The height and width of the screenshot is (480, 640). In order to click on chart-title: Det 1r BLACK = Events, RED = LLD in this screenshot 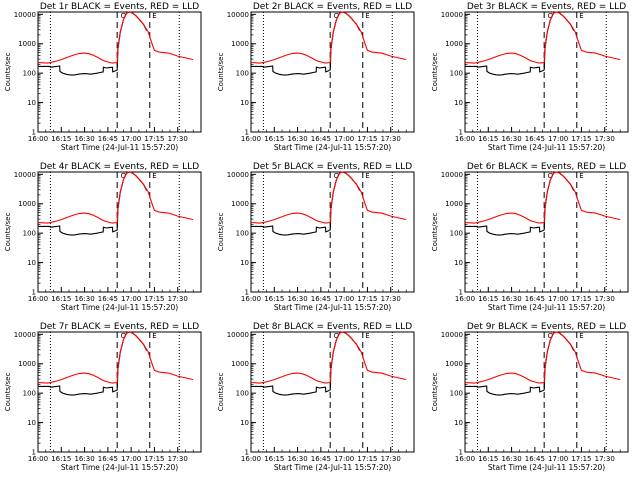, I will do `click(119, 7)`.